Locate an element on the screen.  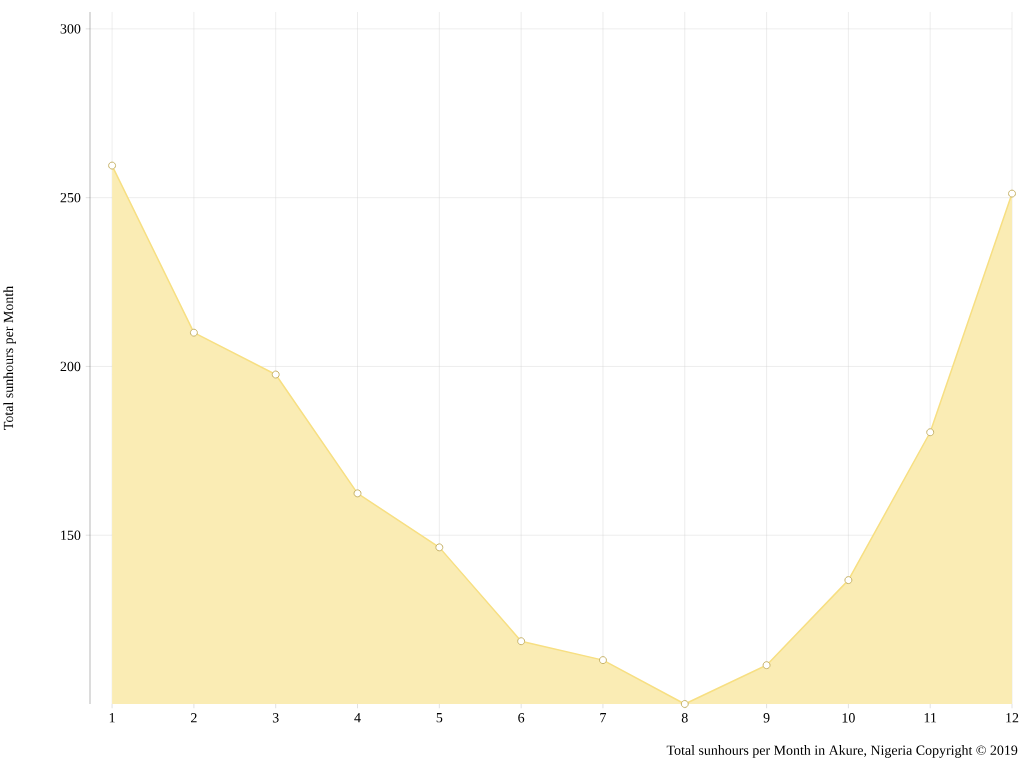
x-tick-label: 12 is located at coordinates (1012, 718).